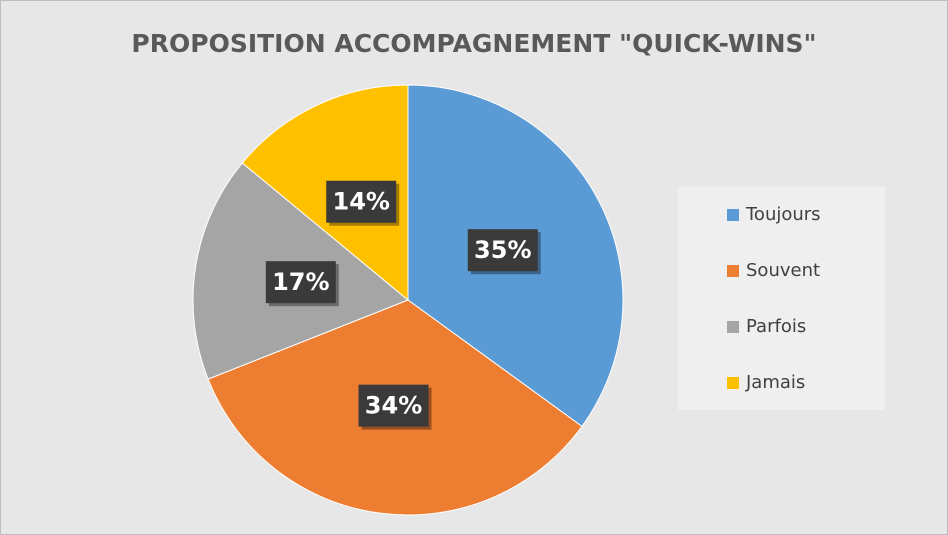 The width and height of the screenshot is (948, 535). Describe the element at coordinates (776, 326) in the screenshot. I see `legend-label: Parfois` at that location.